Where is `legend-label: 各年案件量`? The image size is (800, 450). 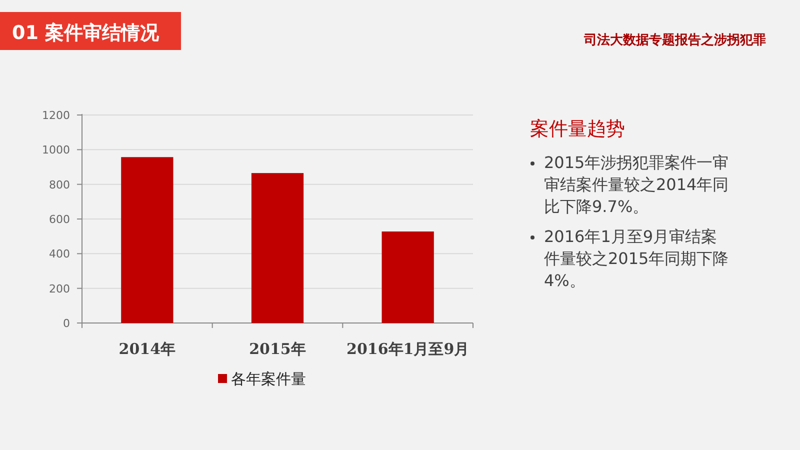
legend-label: 各年案件量 is located at coordinates (268, 379).